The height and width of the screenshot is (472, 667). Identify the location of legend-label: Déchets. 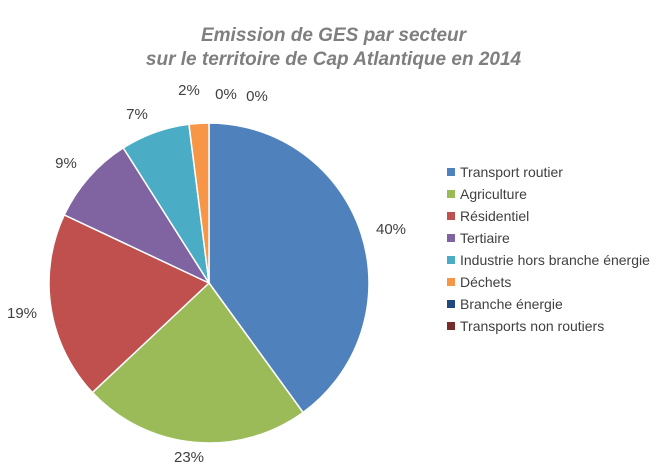
(486, 282).